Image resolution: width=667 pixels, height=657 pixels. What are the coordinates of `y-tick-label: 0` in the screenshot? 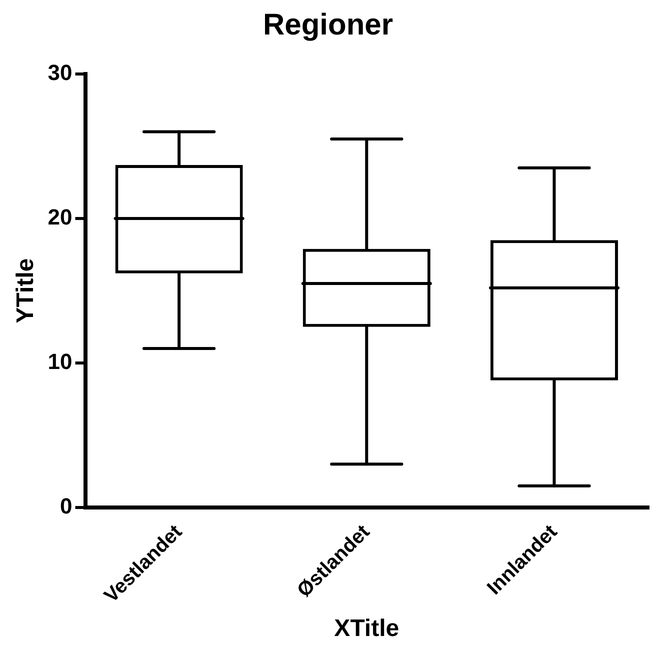 It's located at (66, 506).